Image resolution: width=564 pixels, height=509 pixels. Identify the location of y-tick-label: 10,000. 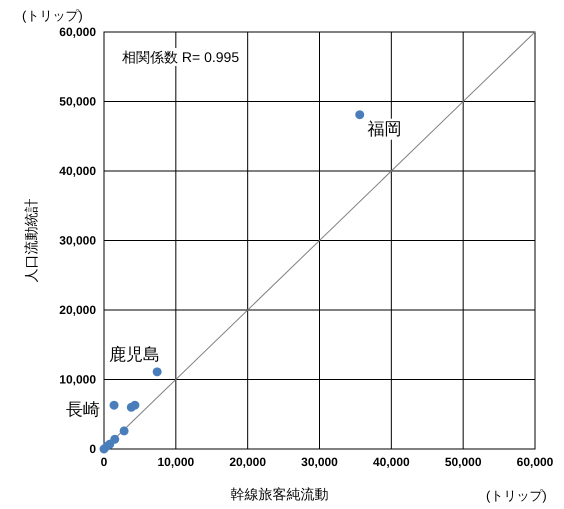
(77, 379).